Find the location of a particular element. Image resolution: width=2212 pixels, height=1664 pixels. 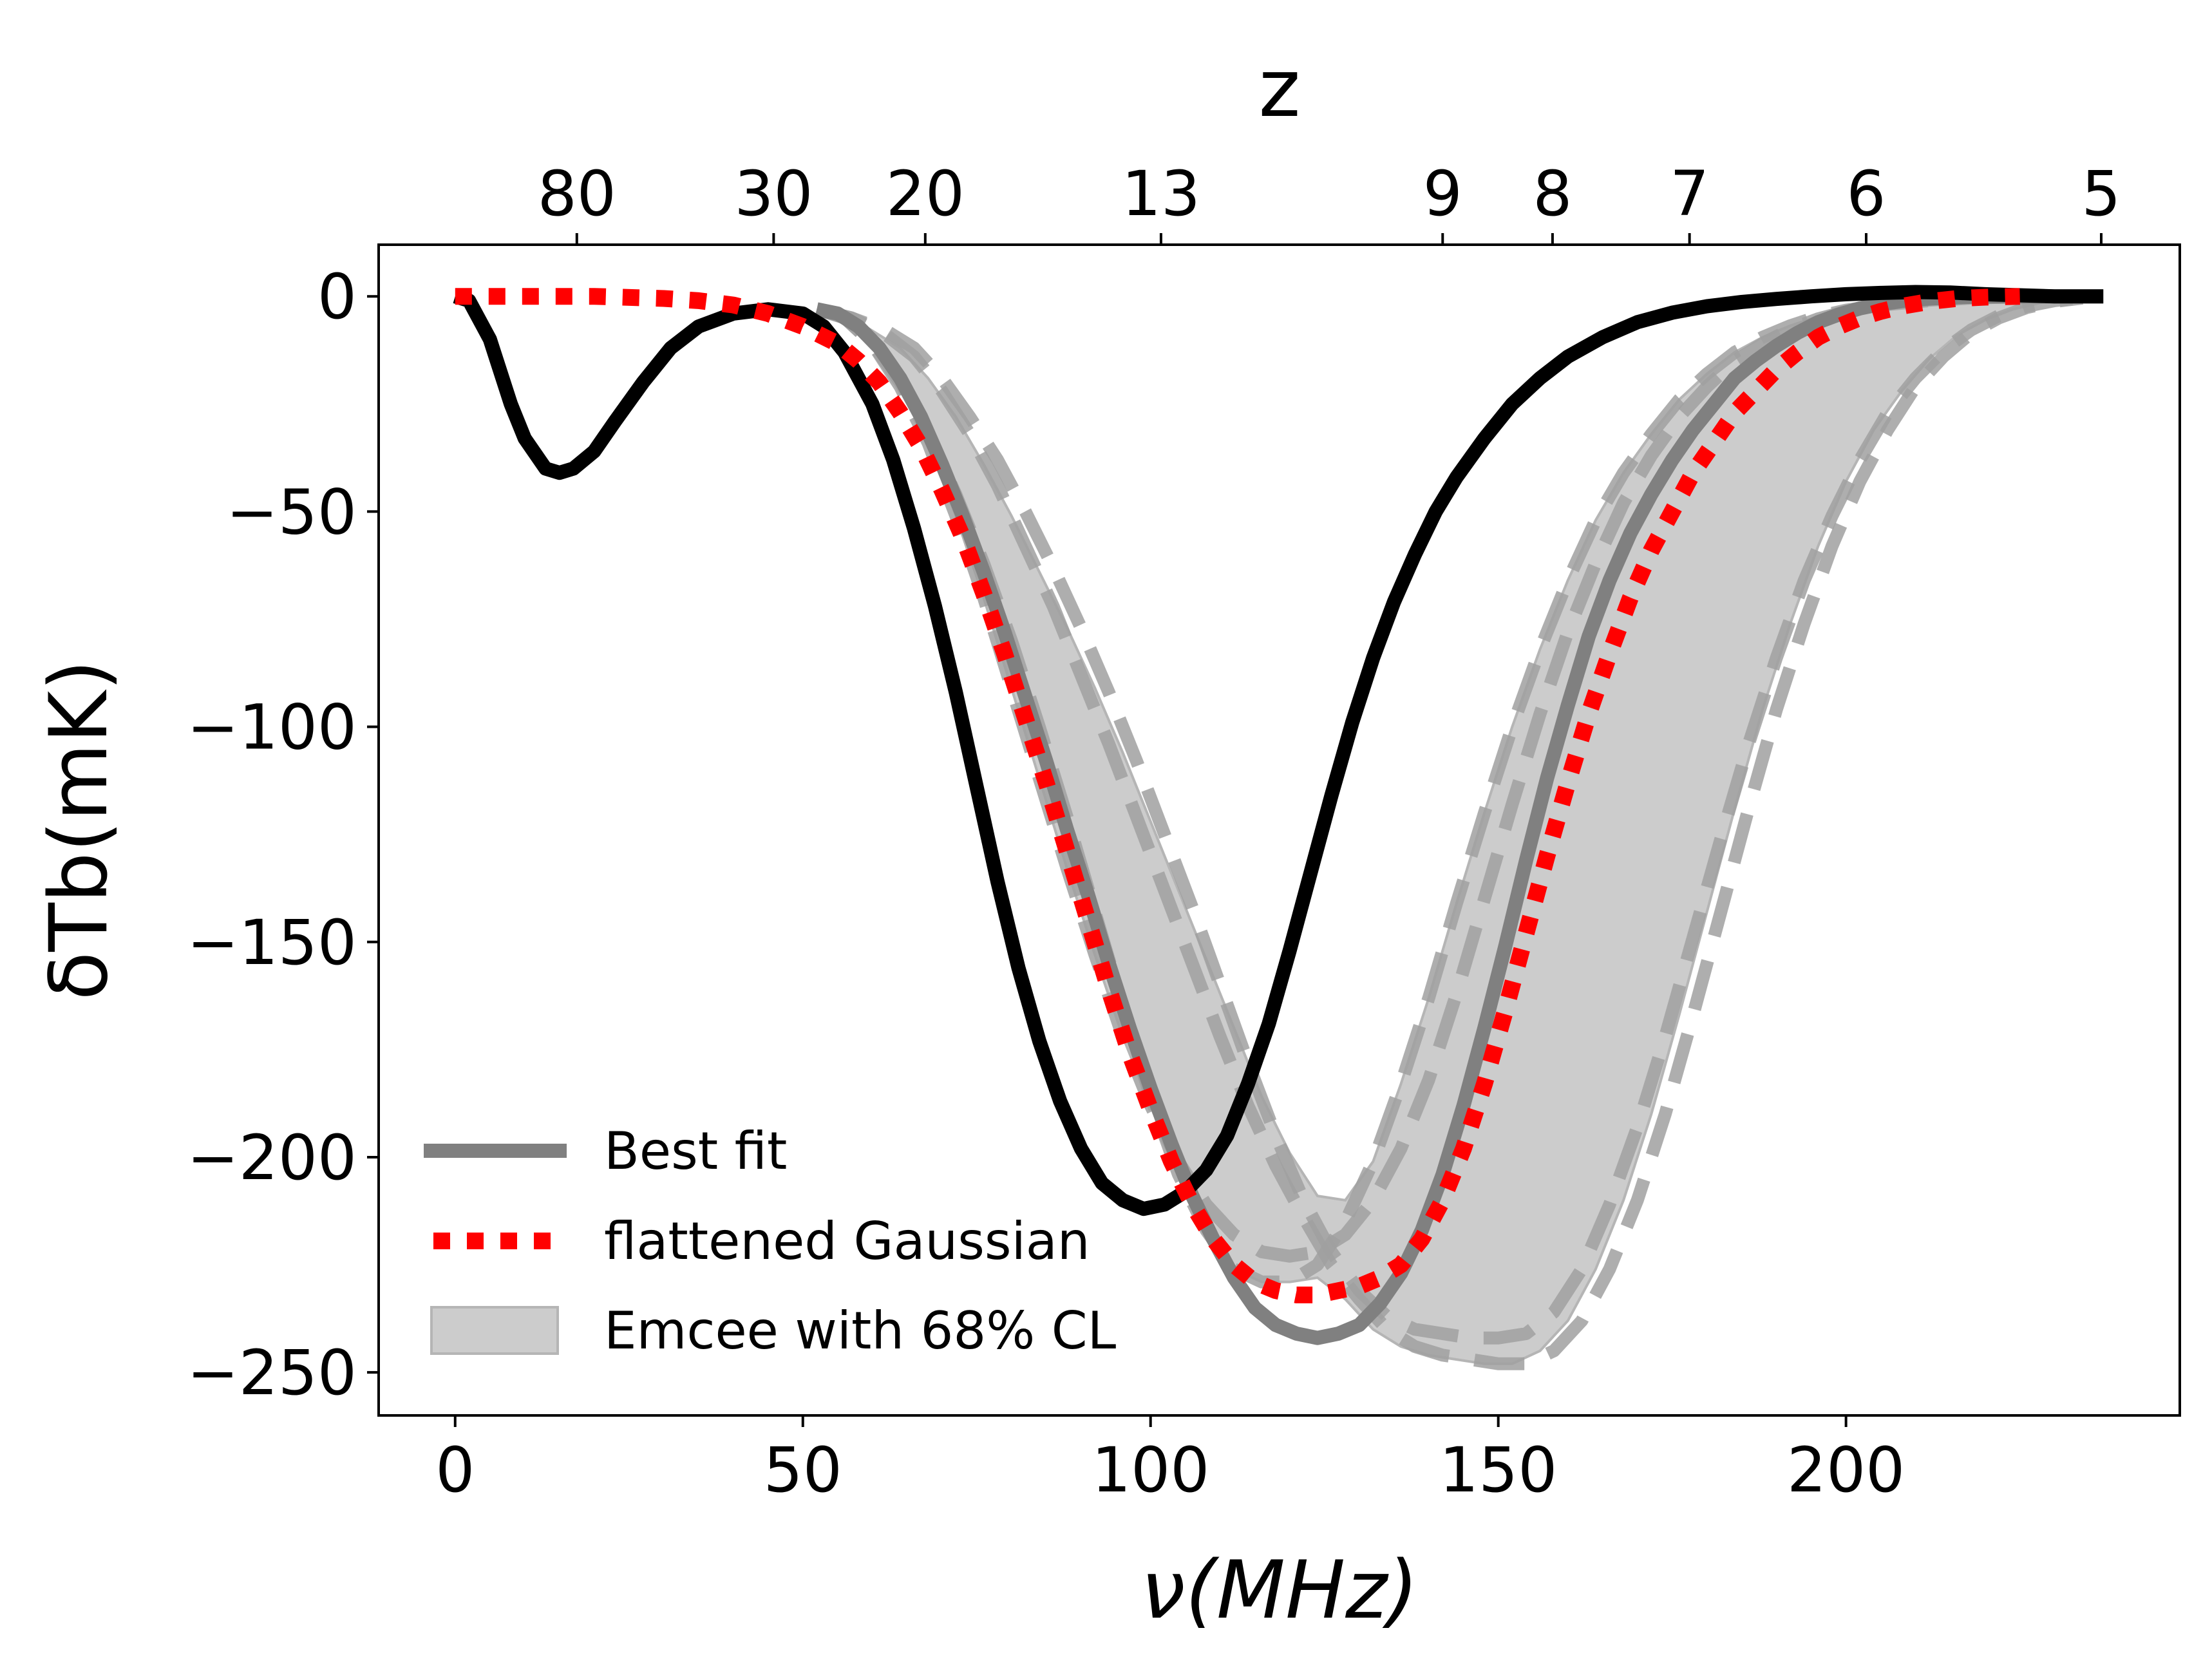

legend-item: Emcee with 68% CL is located at coordinates (773, 1331).